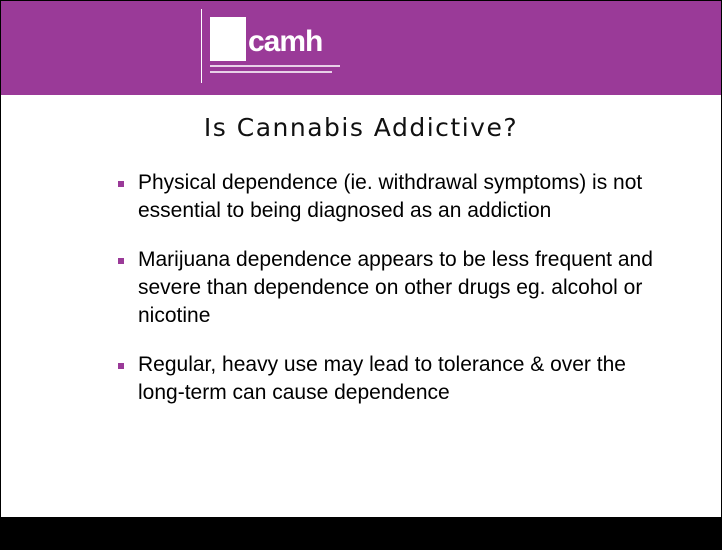 The image size is (722, 550). I want to click on logo-square, so click(228, 39).